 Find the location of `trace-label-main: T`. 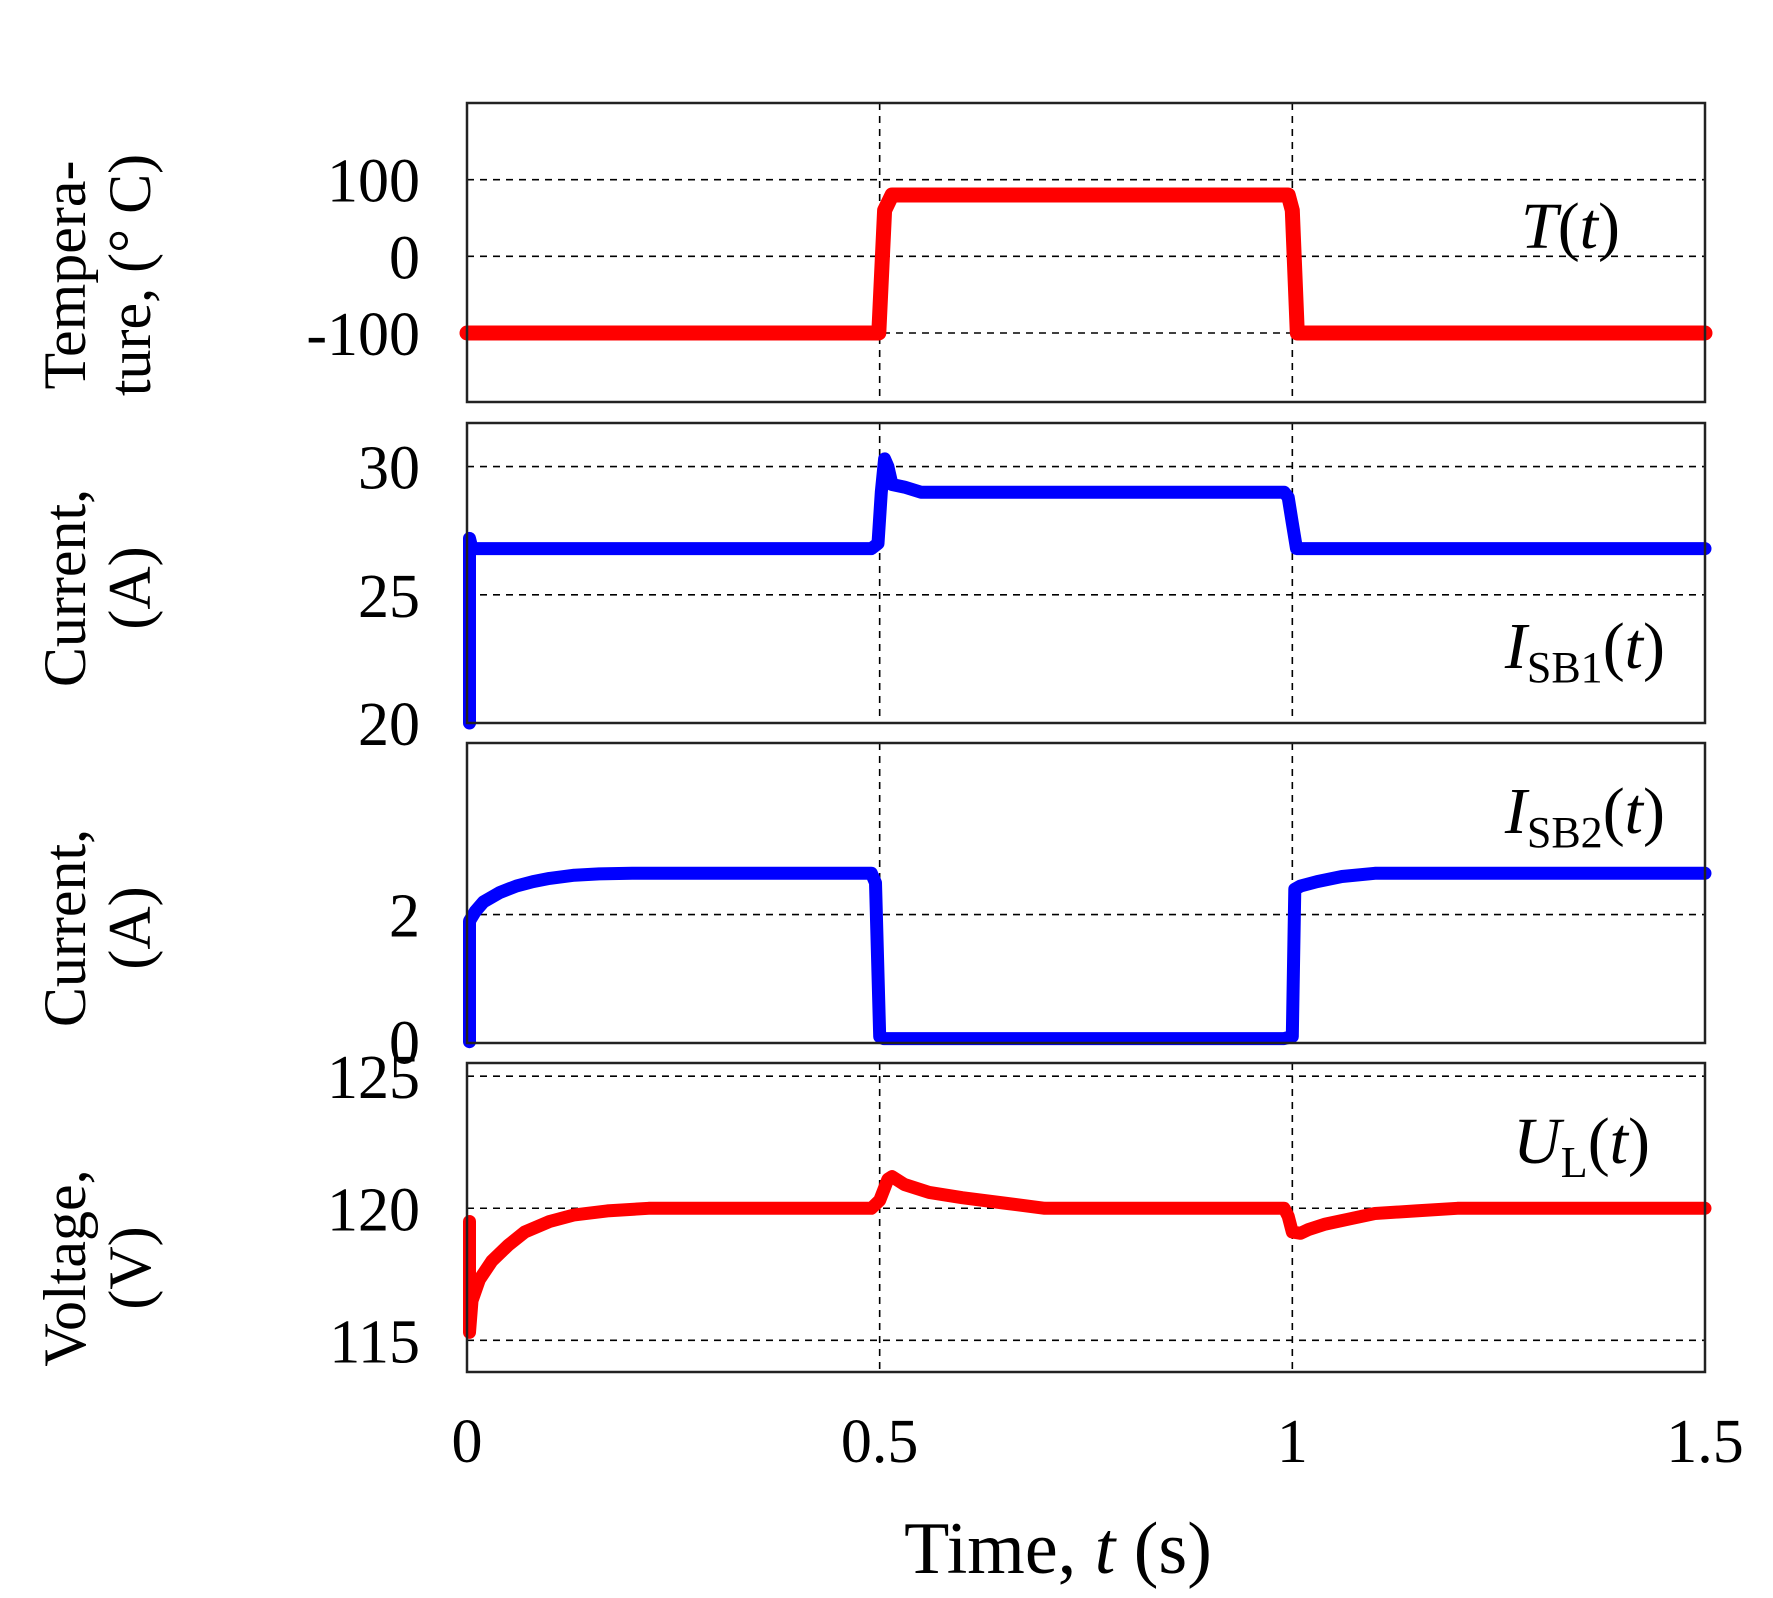

trace-label-main: T is located at coordinates (1541, 226).